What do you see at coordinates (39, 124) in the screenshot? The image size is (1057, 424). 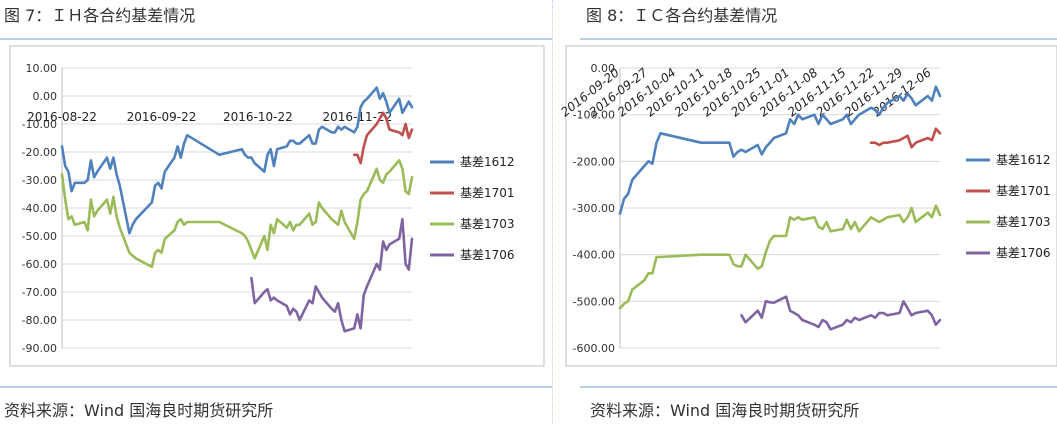 I see `y-tick-label: -10.00` at bounding box center [39, 124].